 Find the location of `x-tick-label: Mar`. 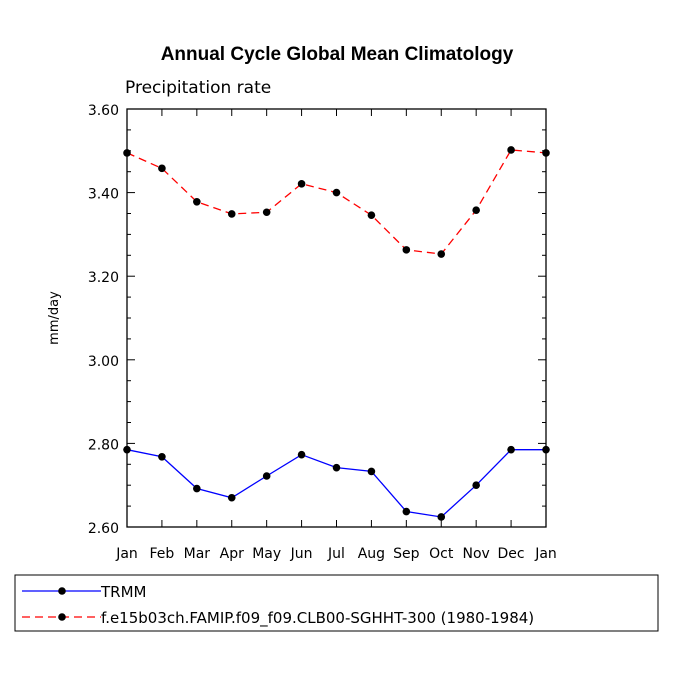

x-tick-label: Mar is located at coordinates (197, 554).